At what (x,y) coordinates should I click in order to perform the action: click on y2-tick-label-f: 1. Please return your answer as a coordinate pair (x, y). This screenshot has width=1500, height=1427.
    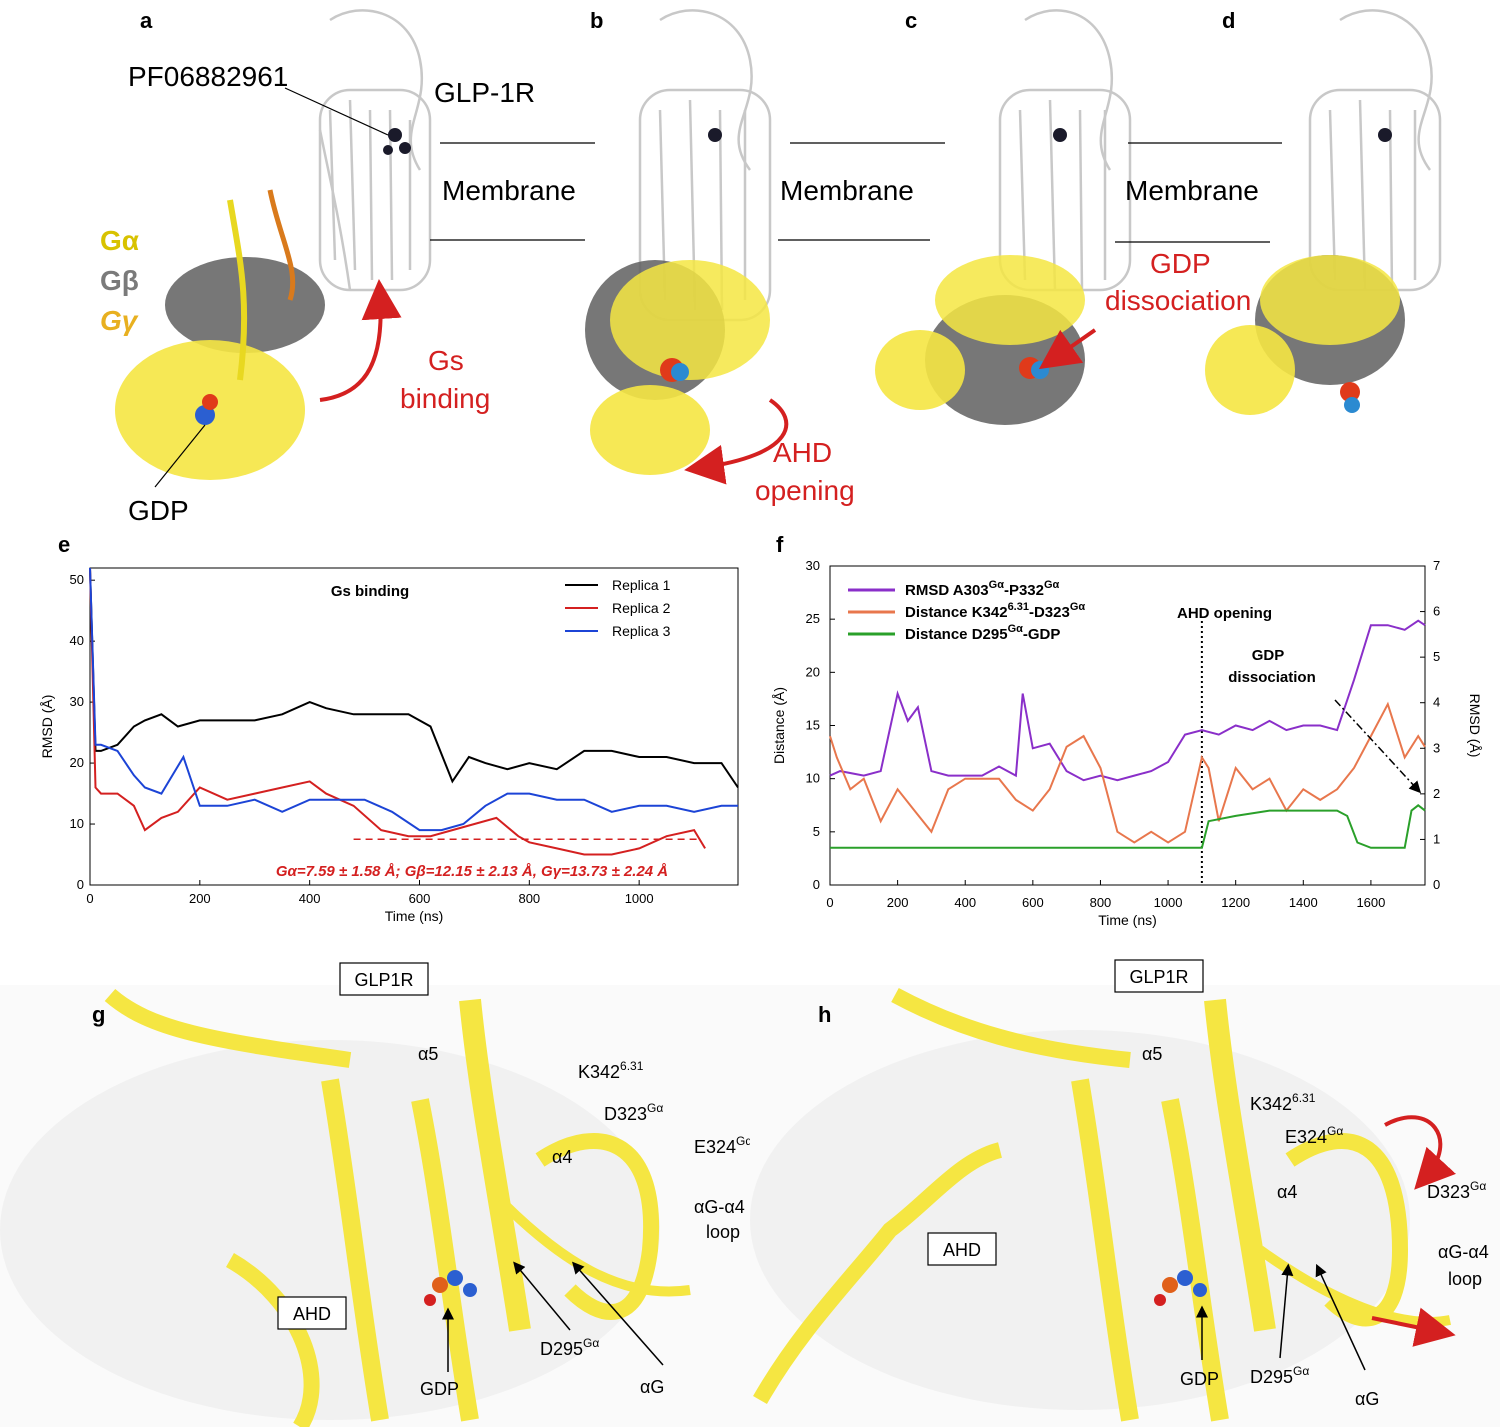
    Looking at the image, I should click on (1436, 838).